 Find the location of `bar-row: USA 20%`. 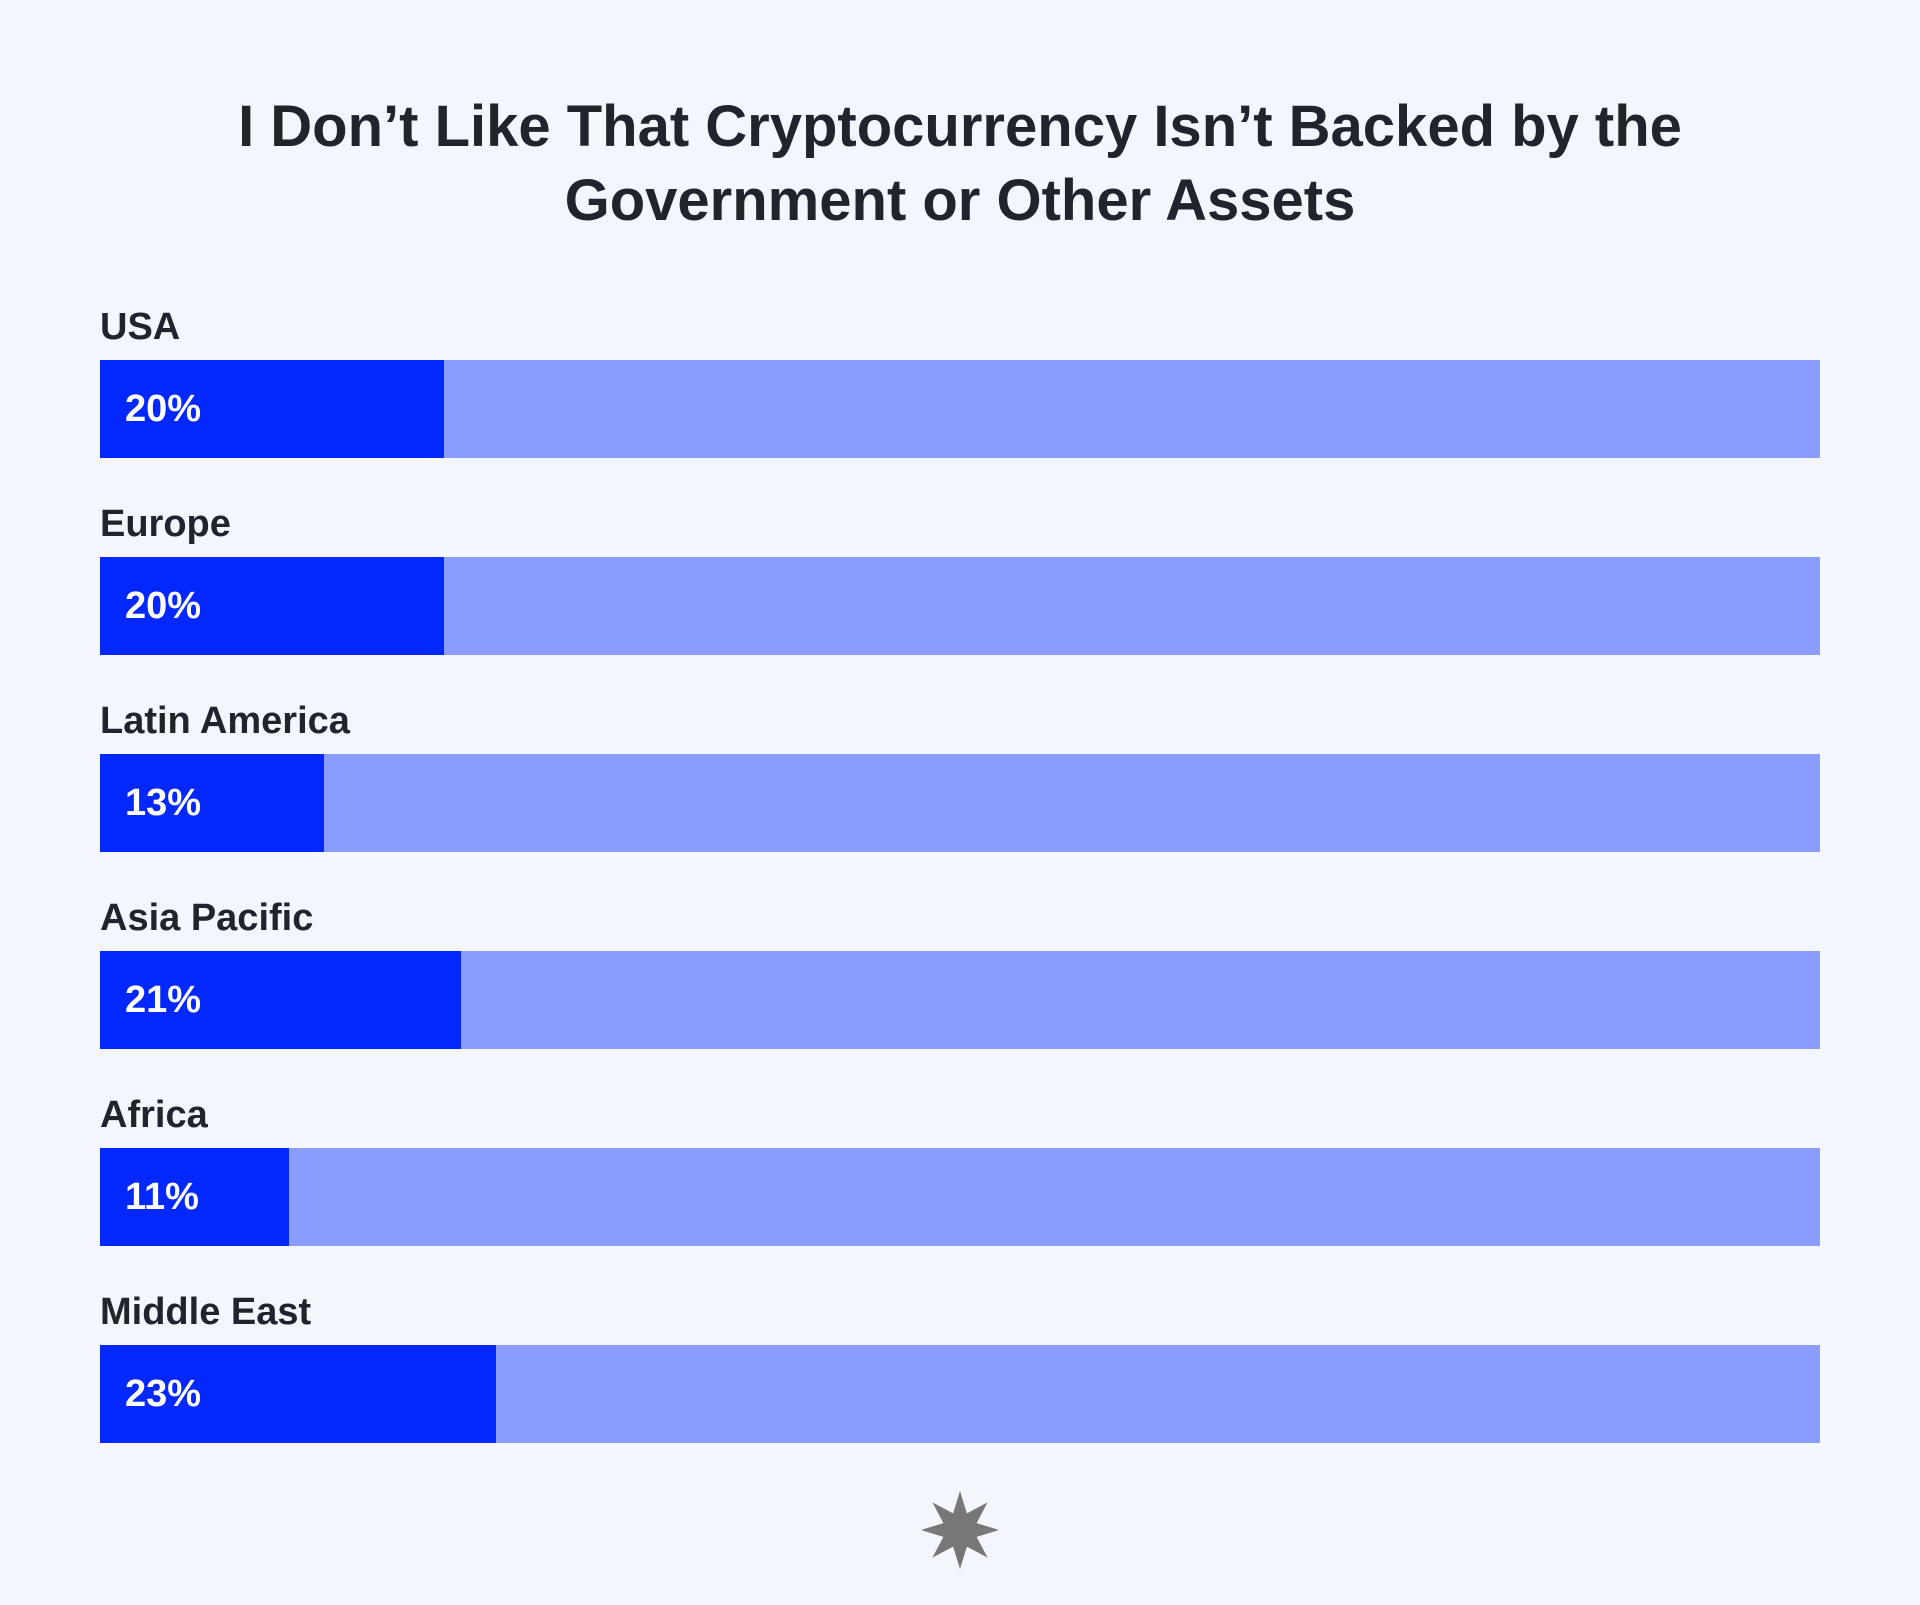

bar-row: USA 20% is located at coordinates (960, 387).